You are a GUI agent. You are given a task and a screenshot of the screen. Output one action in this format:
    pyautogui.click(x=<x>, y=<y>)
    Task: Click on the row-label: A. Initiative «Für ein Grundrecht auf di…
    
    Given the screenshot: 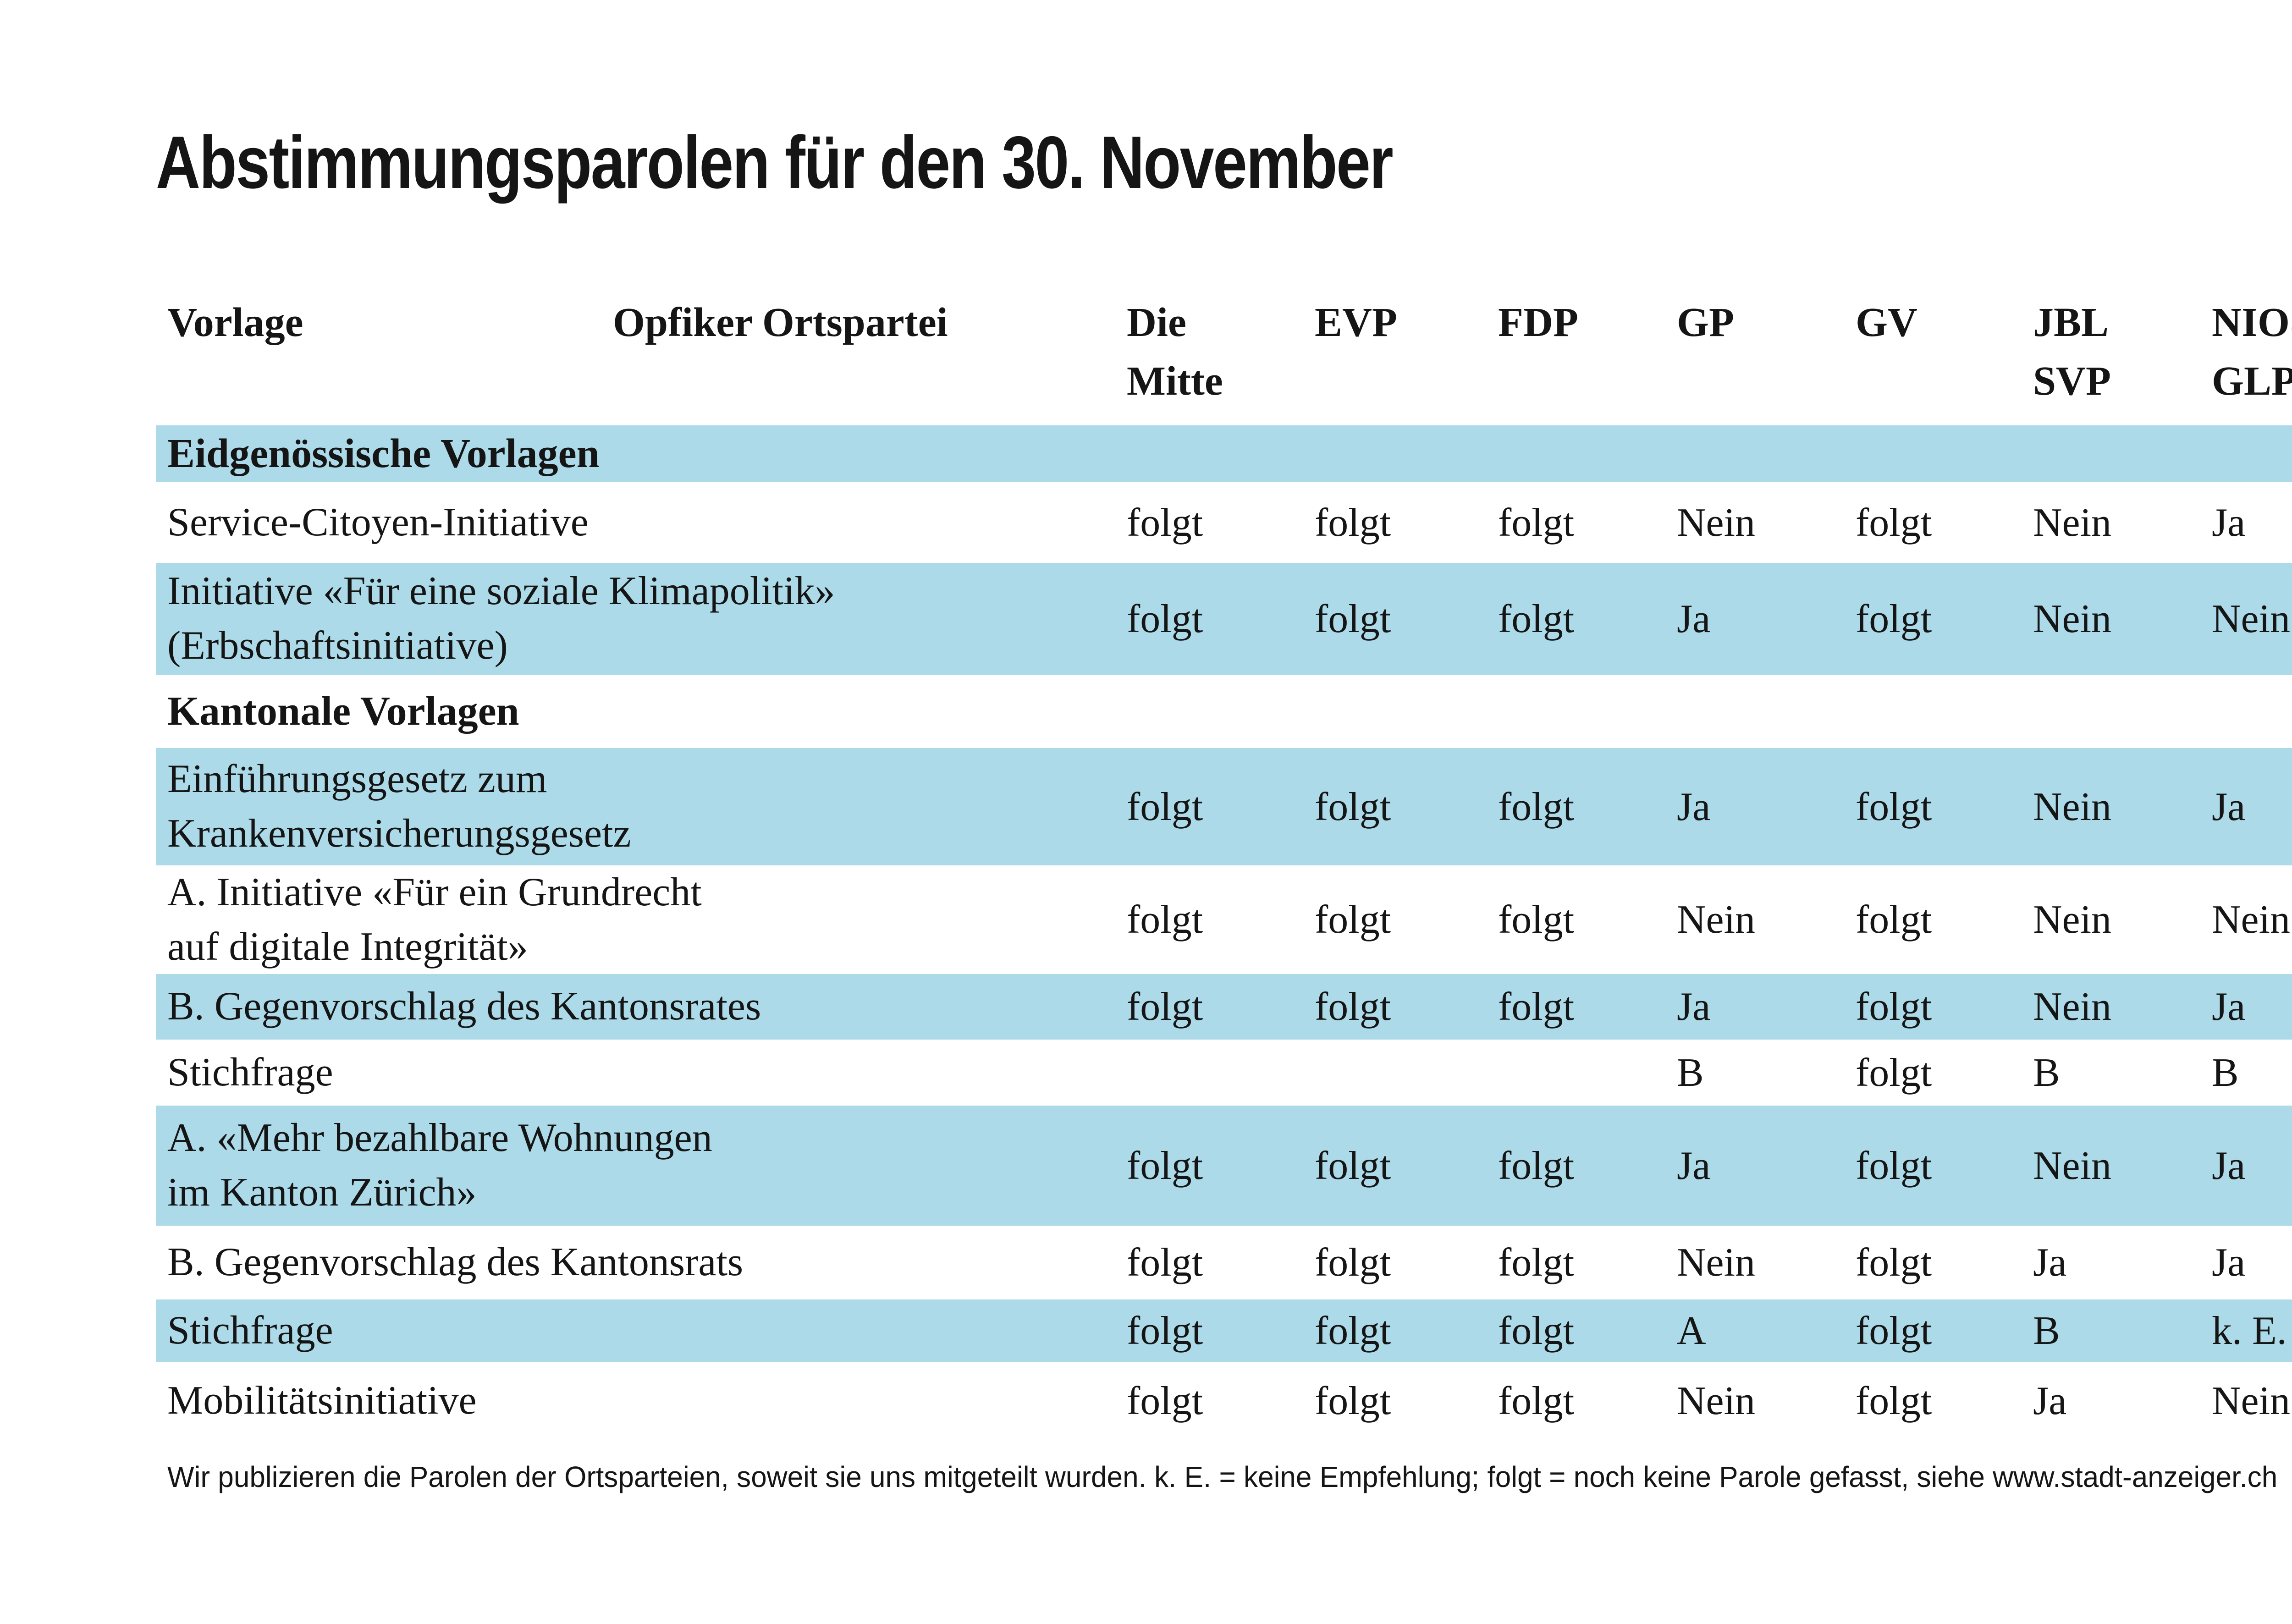 What is the action you would take?
    pyautogui.click(x=434, y=919)
    